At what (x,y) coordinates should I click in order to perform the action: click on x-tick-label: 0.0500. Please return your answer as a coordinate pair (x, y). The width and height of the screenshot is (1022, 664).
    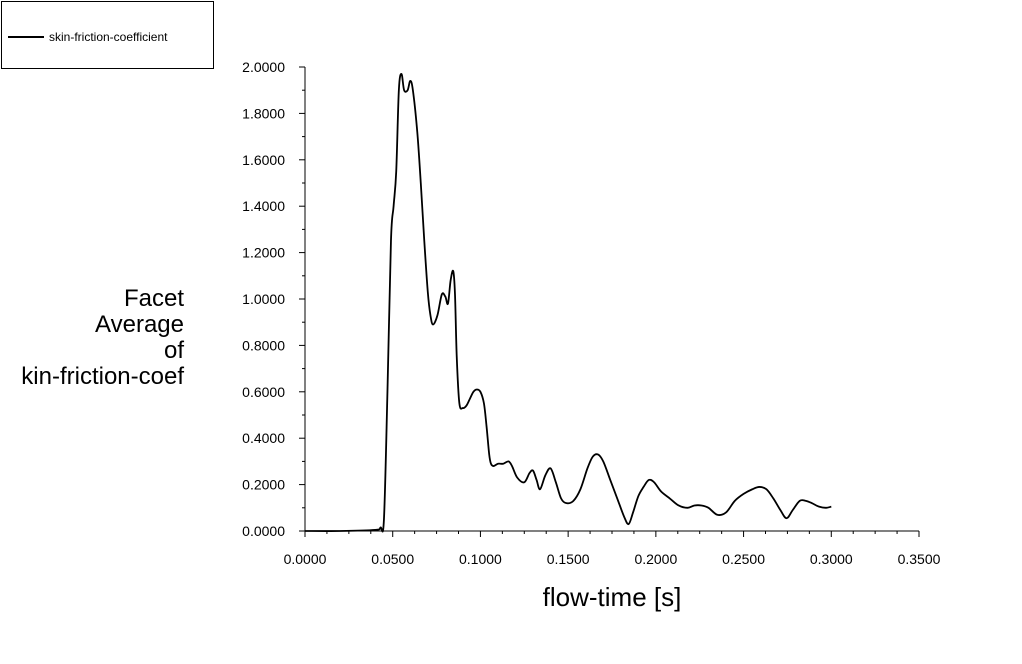
    Looking at the image, I should click on (392, 559).